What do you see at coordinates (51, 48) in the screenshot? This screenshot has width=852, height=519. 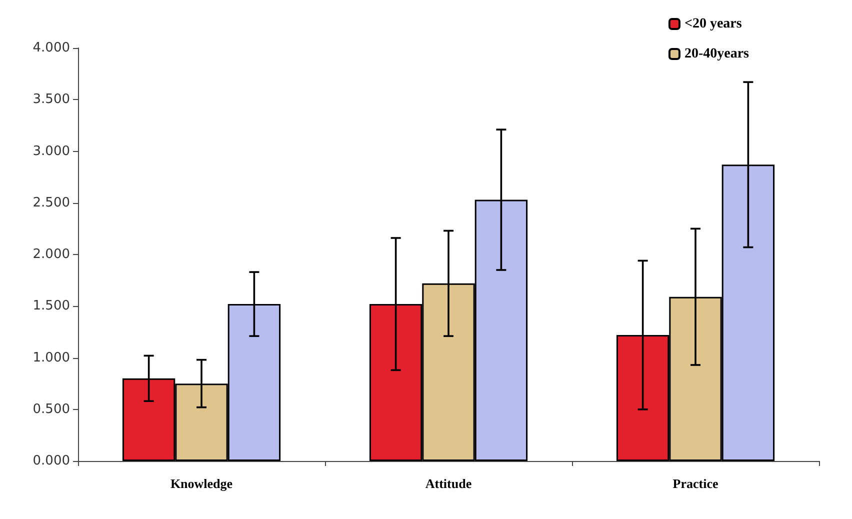 I see `y-tick-label: 4.000` at bounding box center [51, 48].